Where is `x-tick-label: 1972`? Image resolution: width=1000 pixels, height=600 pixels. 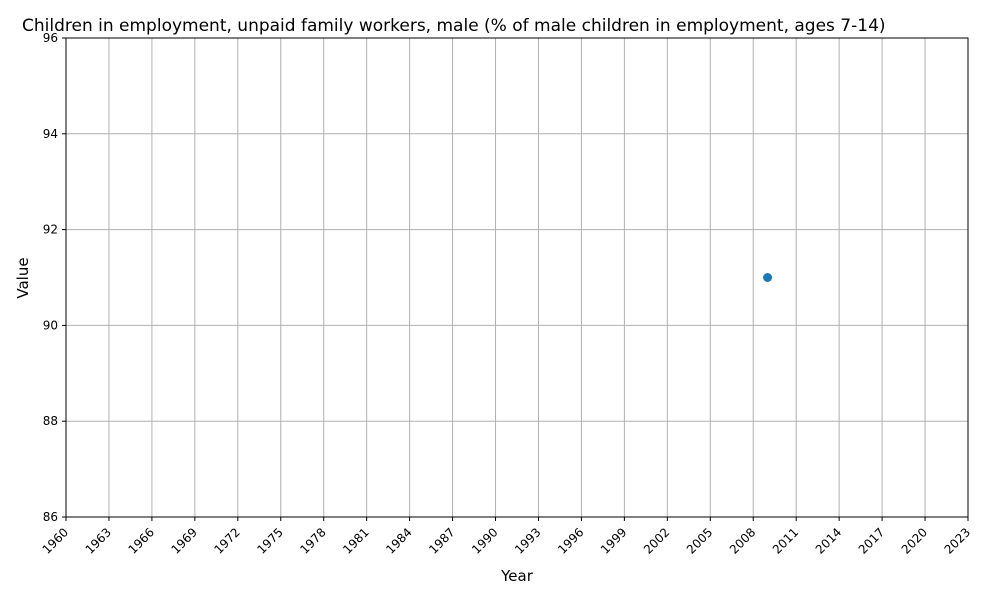
x-tick-label: 1972 is located at coordinates (226, 540).